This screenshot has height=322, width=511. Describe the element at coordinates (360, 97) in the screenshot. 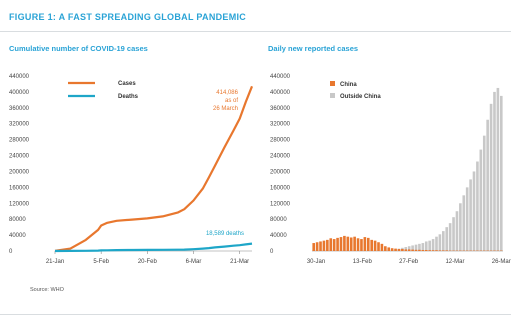

I see `legend-outside-china-label: Outside China` at that location.